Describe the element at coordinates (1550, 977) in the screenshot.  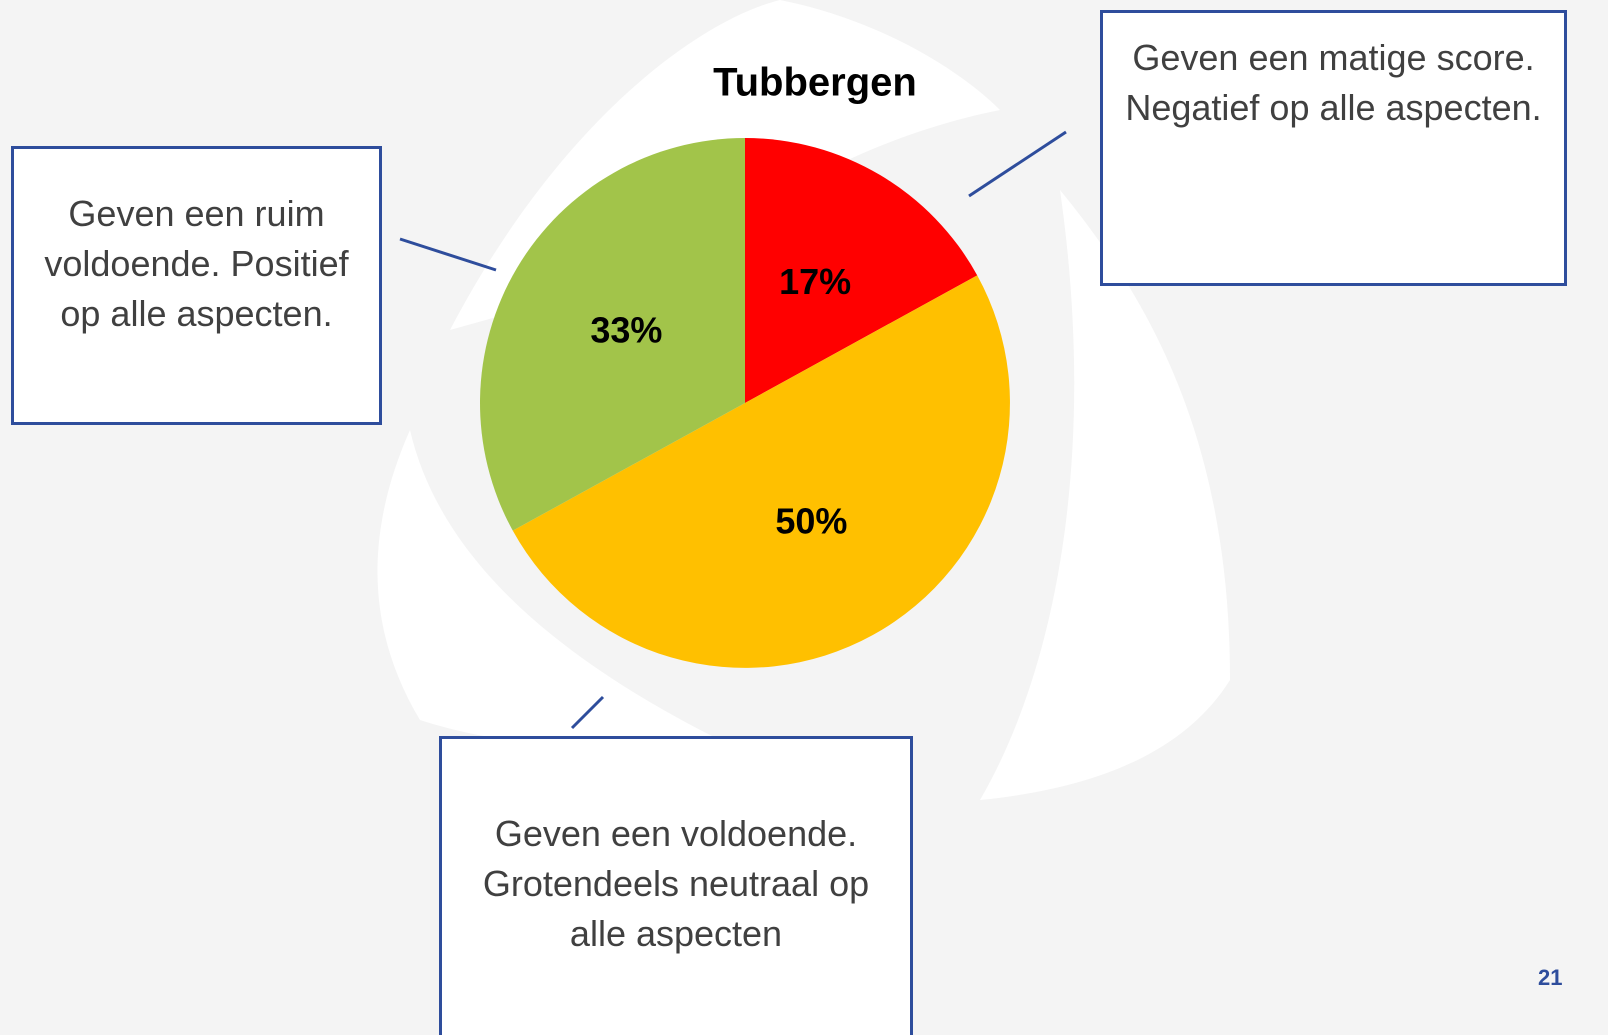
I see `page-number: 21` at that location.